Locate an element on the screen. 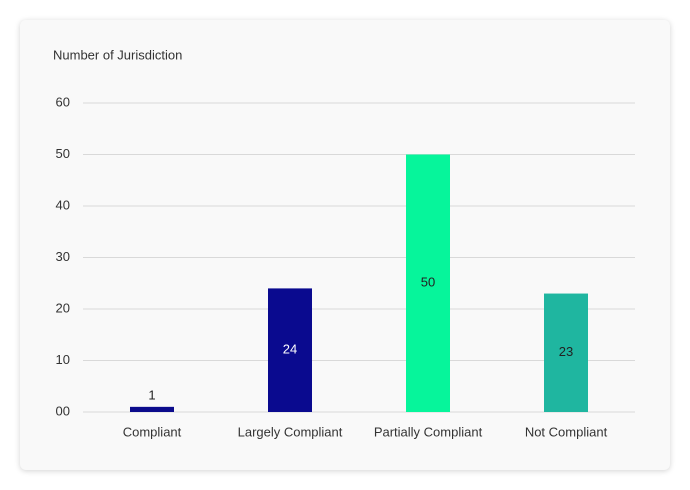 This screenshot has width=690, height=490. y-tick-label: 00 is located at coordinates (63, 410).